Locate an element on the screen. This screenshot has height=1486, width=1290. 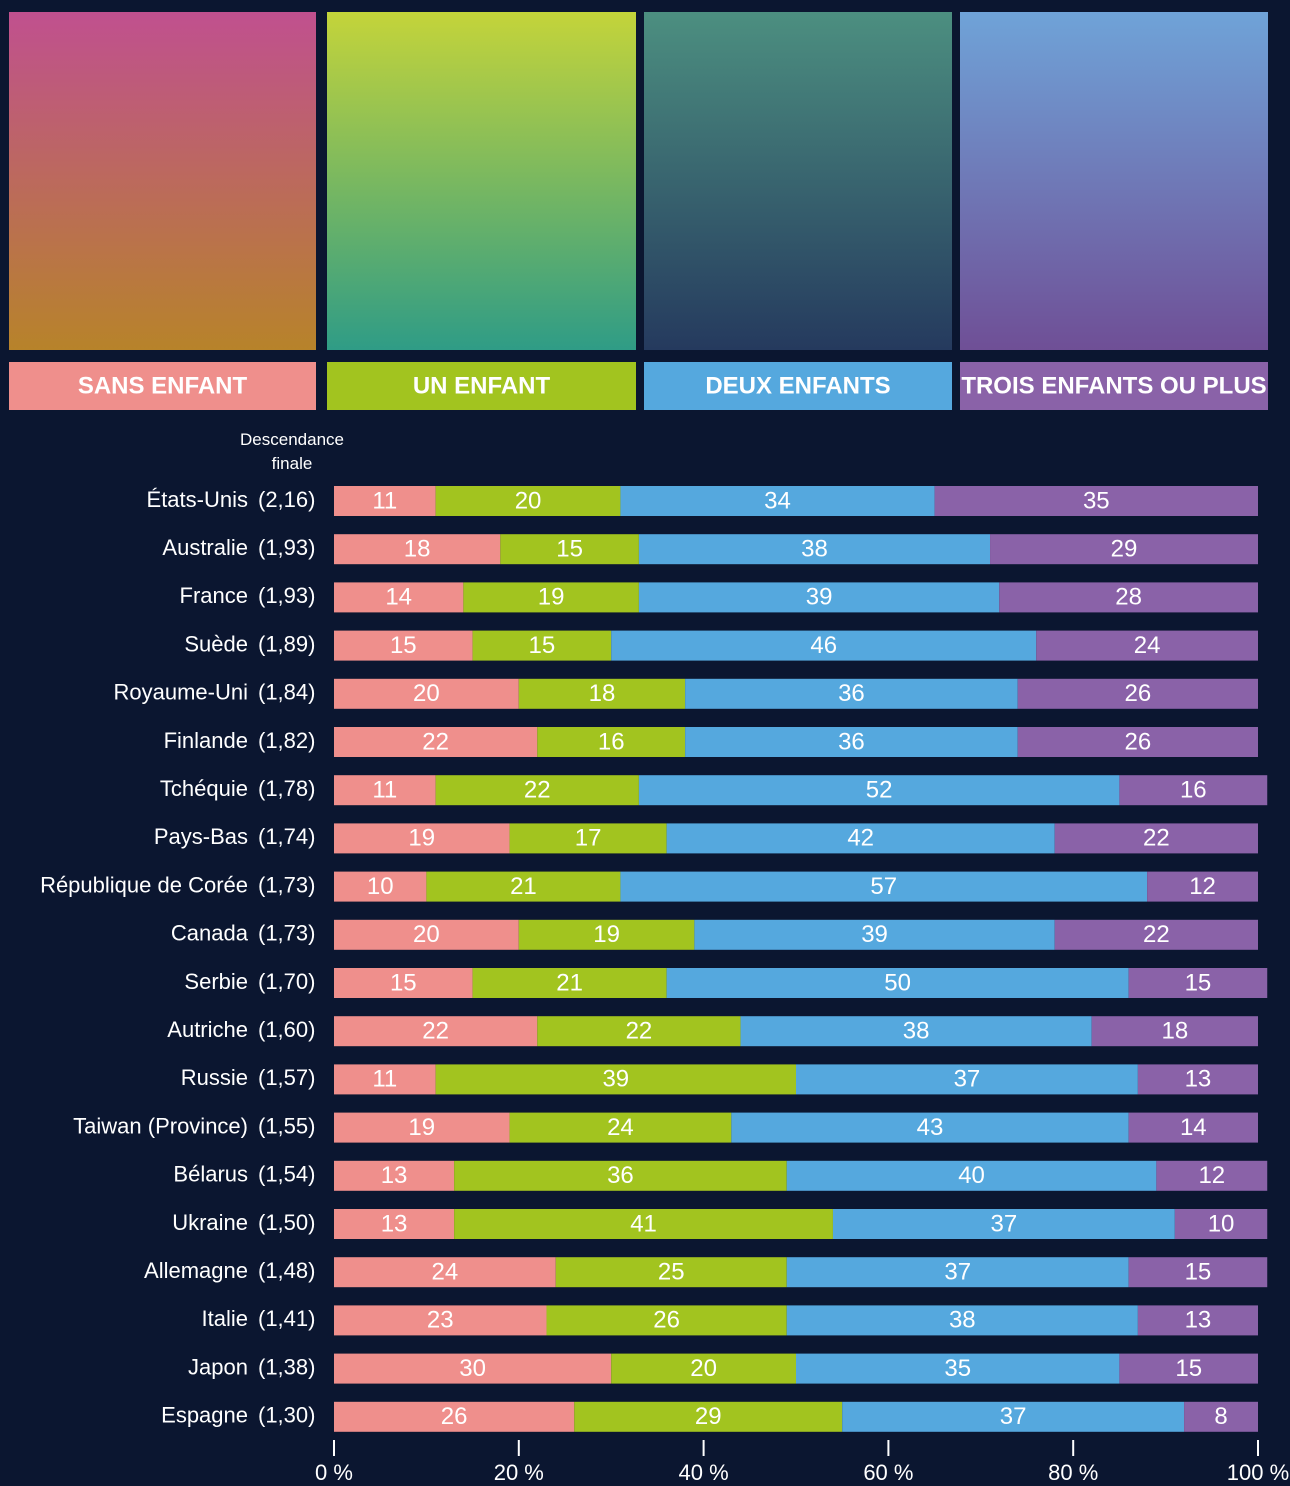
descendance-label: (1,84) is located at coordinates (286, 692).